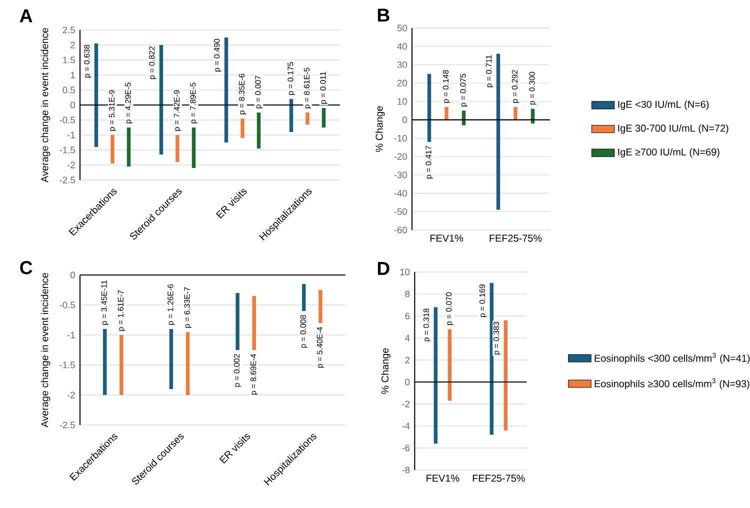  I want to click on y-tick-label: -60, so click(400, 230).